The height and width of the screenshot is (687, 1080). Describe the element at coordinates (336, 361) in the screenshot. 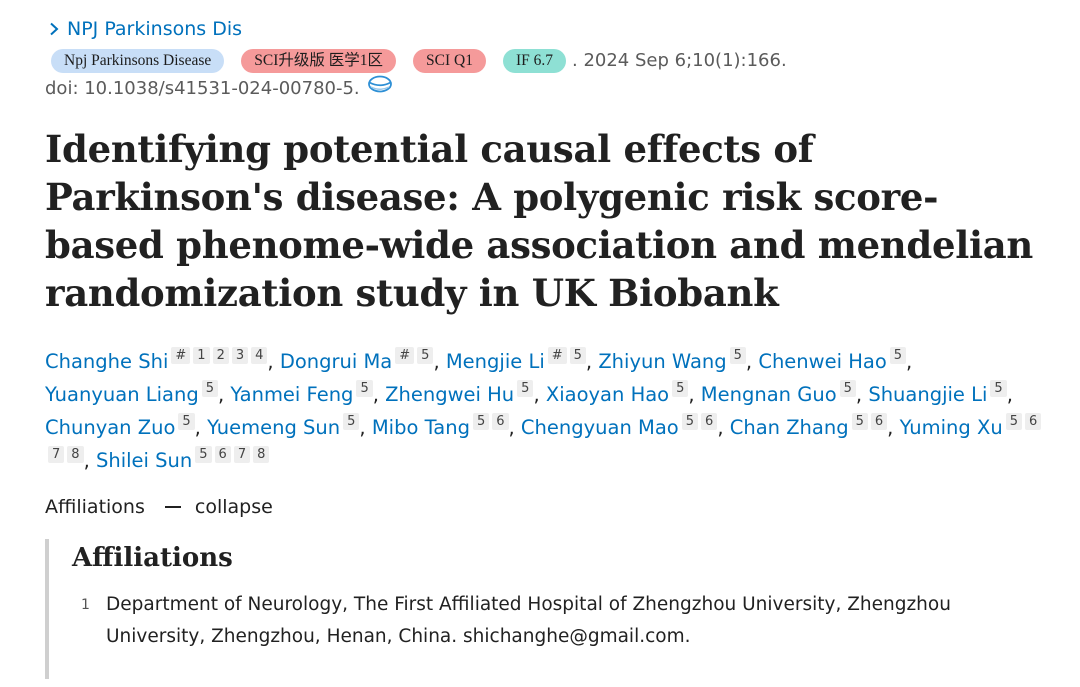

I see `author-link: Dongrui Ma` at that location.